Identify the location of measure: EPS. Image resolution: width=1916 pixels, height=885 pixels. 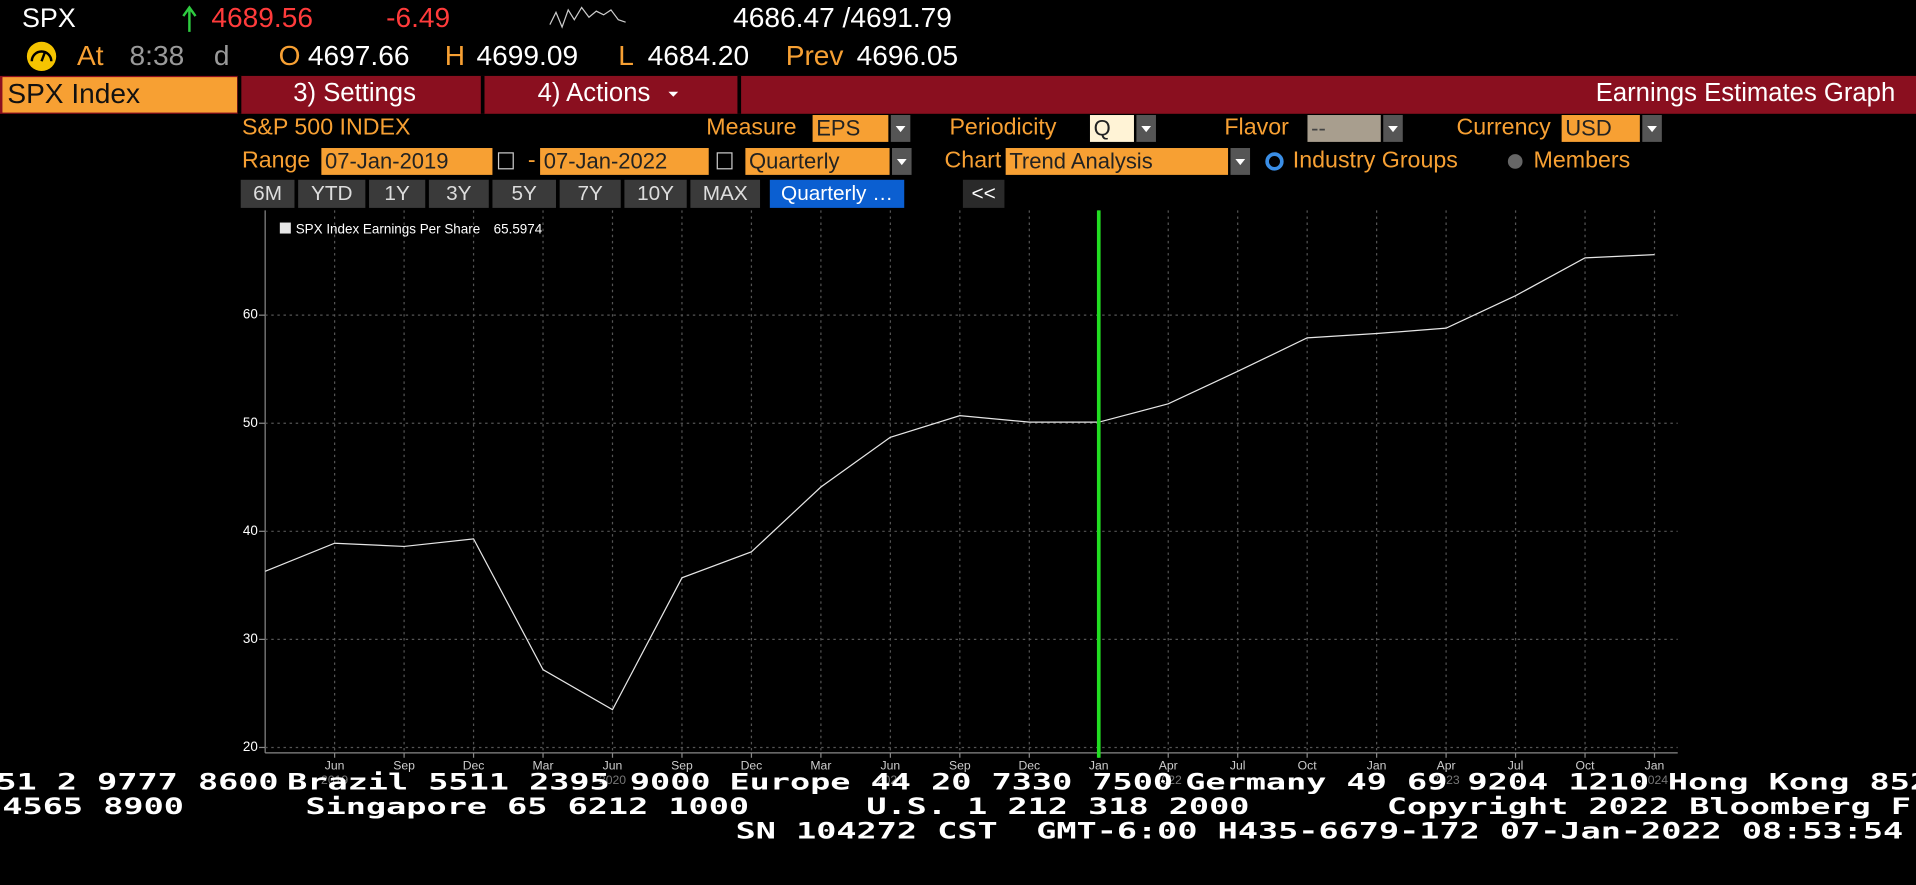
(838, 127).